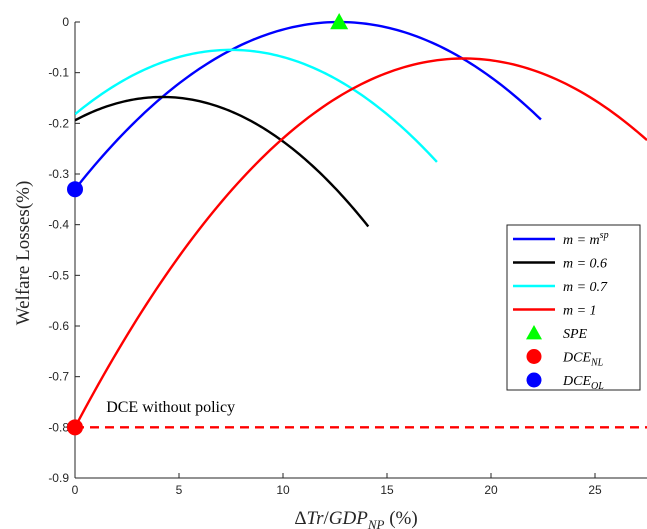  I want to click on y-tick-label: 0, so click(65, 22).